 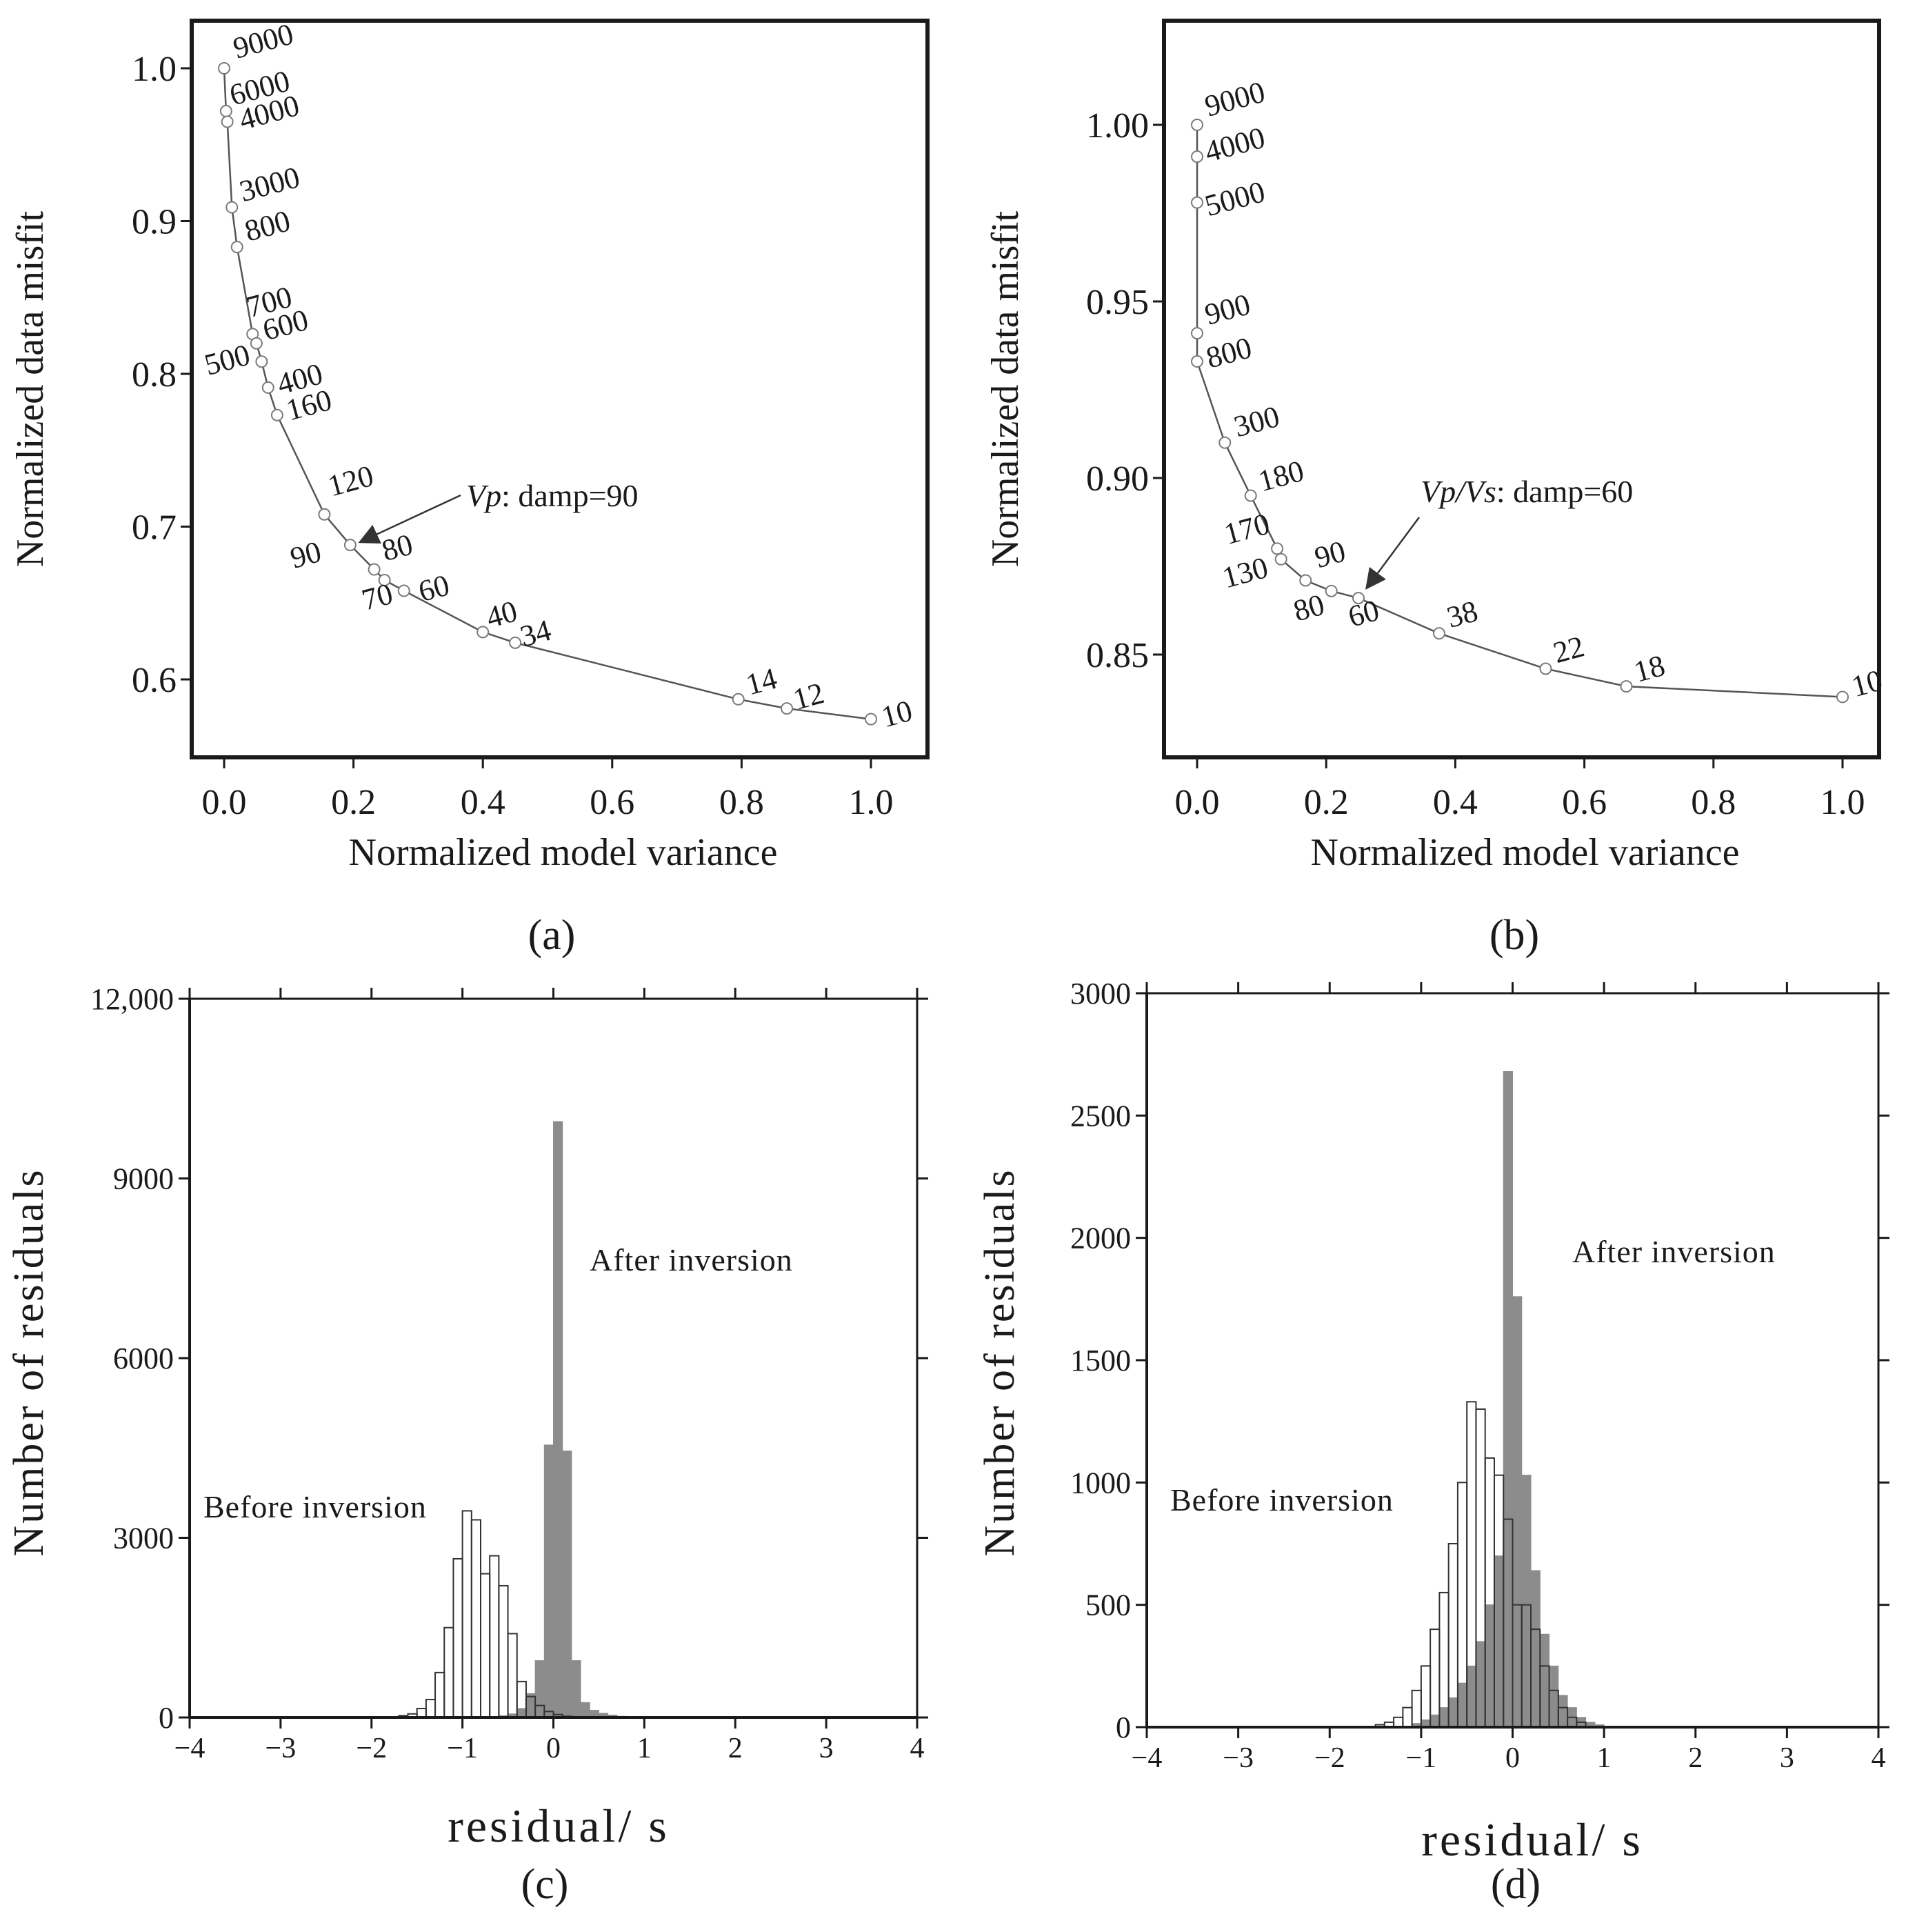 I want to click on y-tick-label: 9000, so click(x=143, y=1179).